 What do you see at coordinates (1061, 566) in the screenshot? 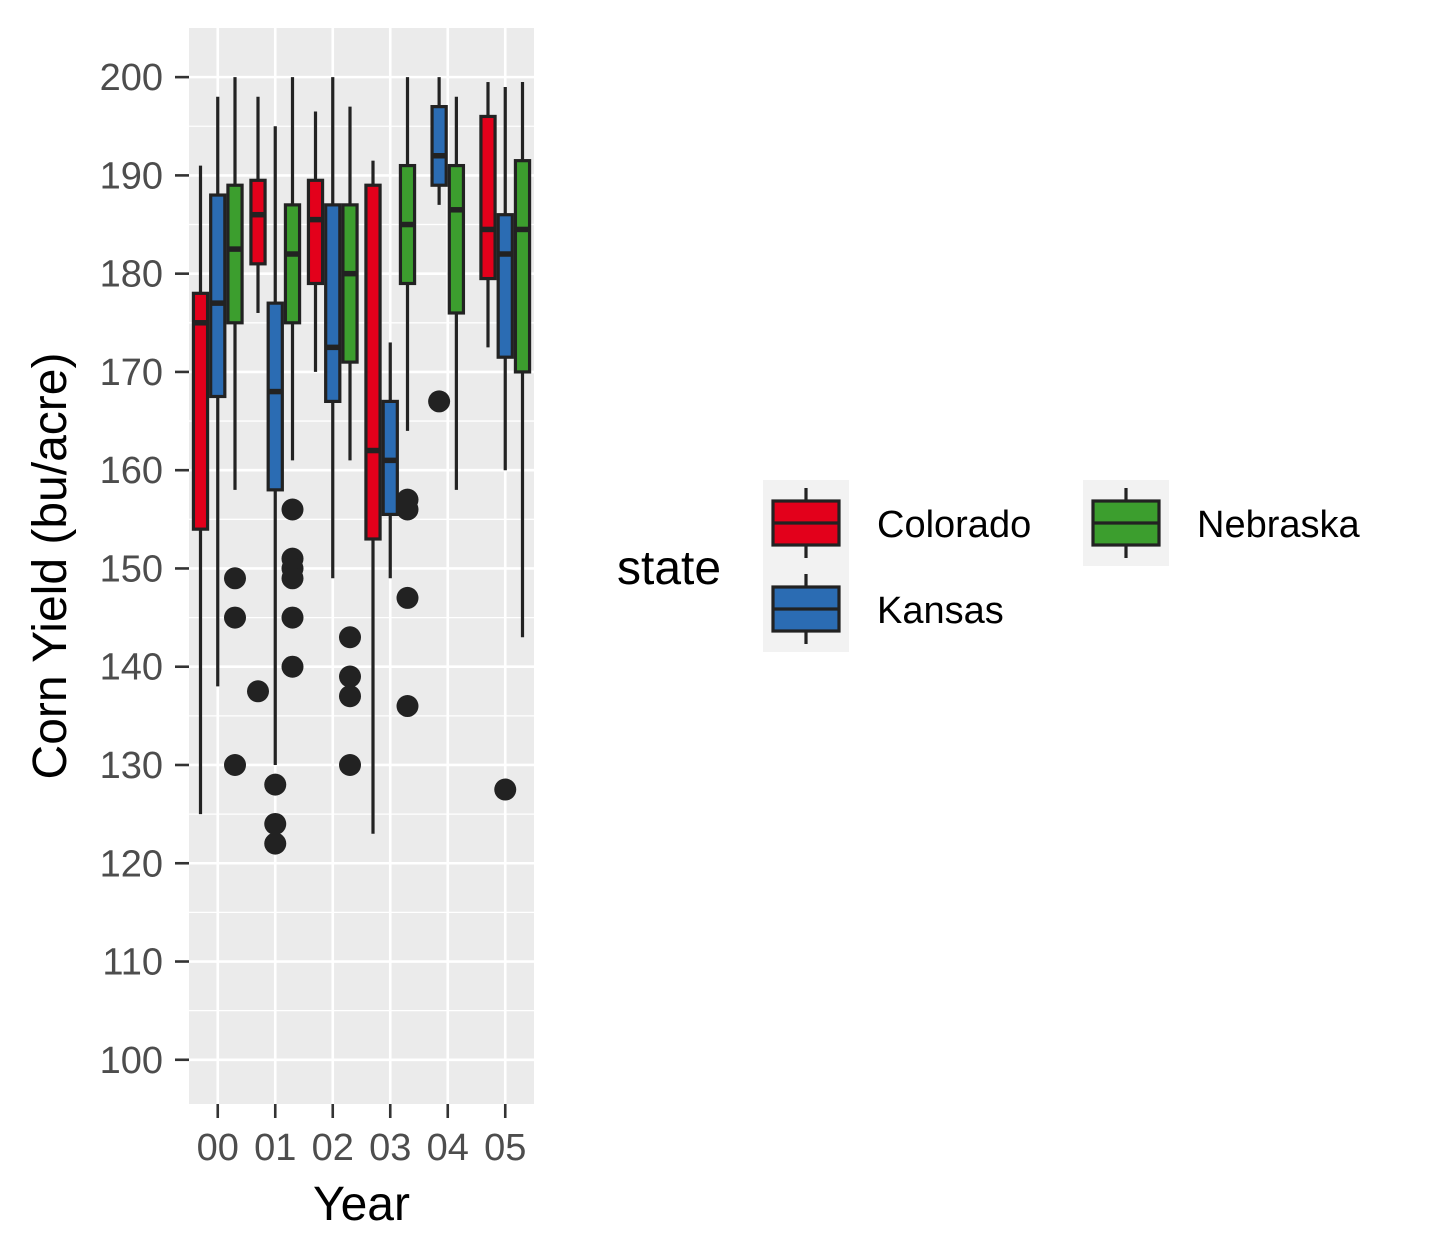
I see `legend: Colorado Kansas Nebraska` at bounding box center [1061, 566].